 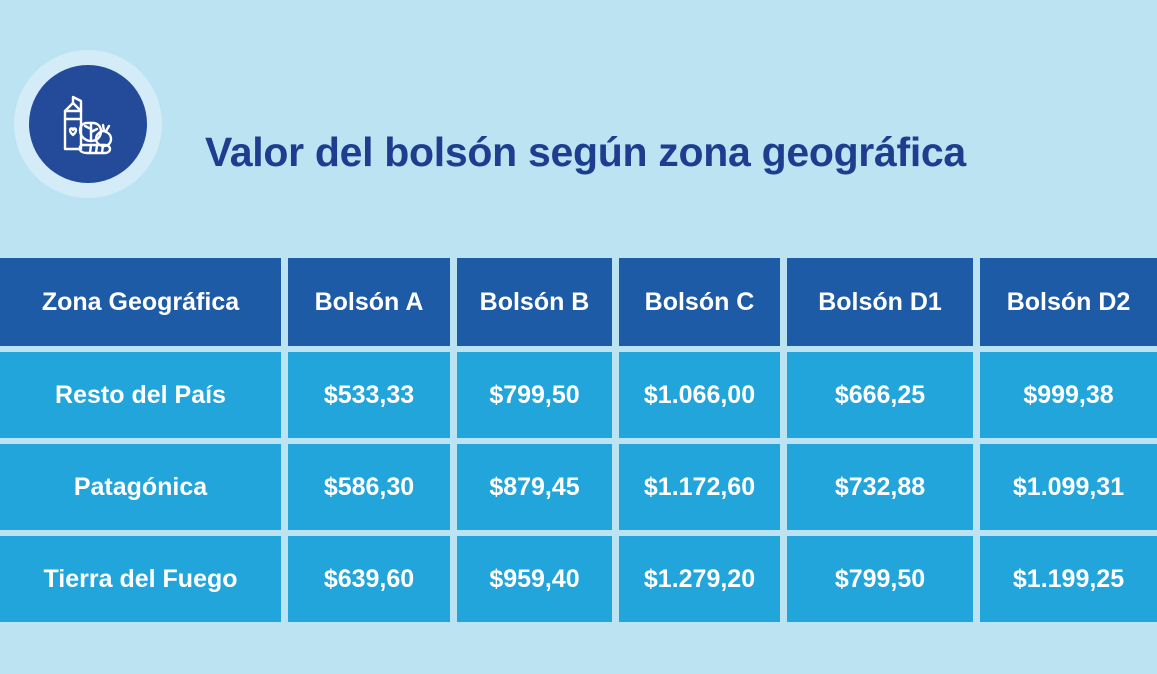 I want to click on cell-zona: Patagónica, so click(x=140, y=487).